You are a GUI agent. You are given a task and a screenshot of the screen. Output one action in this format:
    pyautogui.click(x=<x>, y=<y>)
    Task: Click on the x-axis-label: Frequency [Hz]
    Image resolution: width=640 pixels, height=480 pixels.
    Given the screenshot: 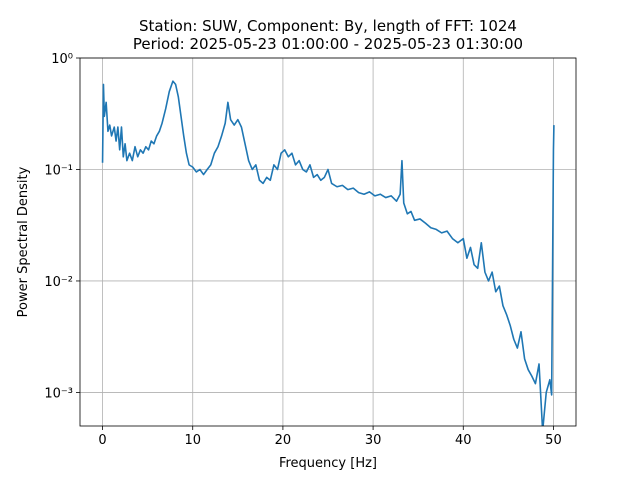 What is the action you would take?
    pyautogui.click(x=328, y=463)
    